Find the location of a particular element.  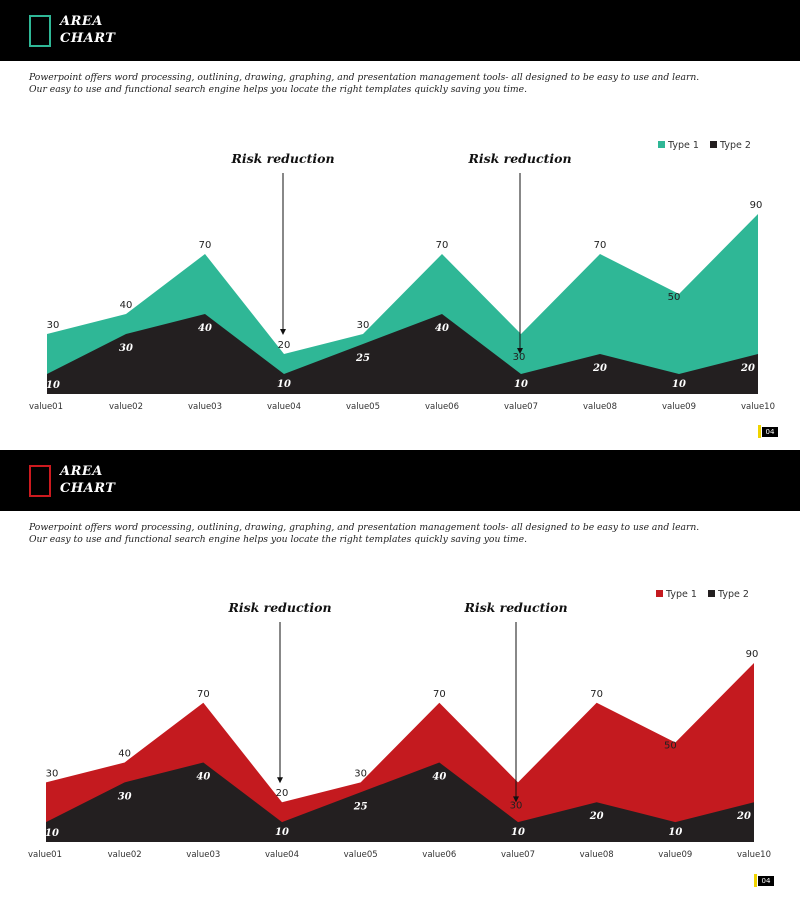

x-tick-label: value04 is located at coordinates (284, 407).